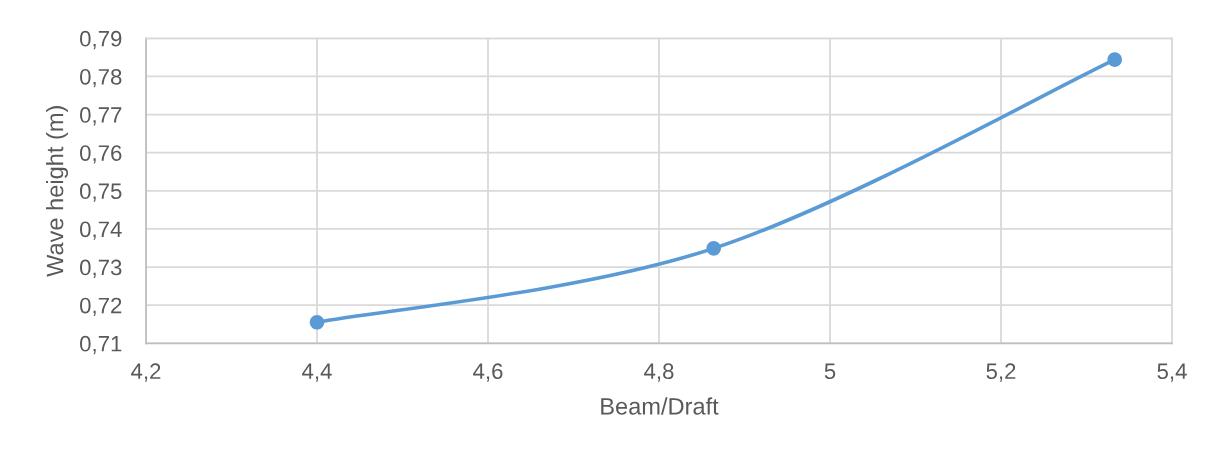 The width and height of the screenshot is (1210, 454). I want to click on y-tick-label: 0,78, so click(101, 78).